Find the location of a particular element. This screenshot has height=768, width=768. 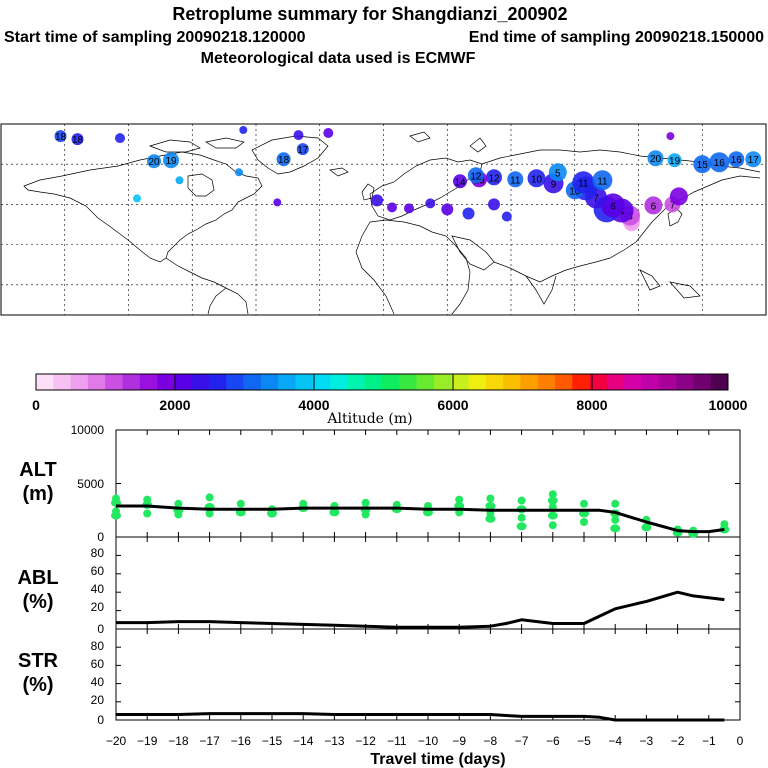

trajectory-day-label: 17 is located at coordinates (303, 150).